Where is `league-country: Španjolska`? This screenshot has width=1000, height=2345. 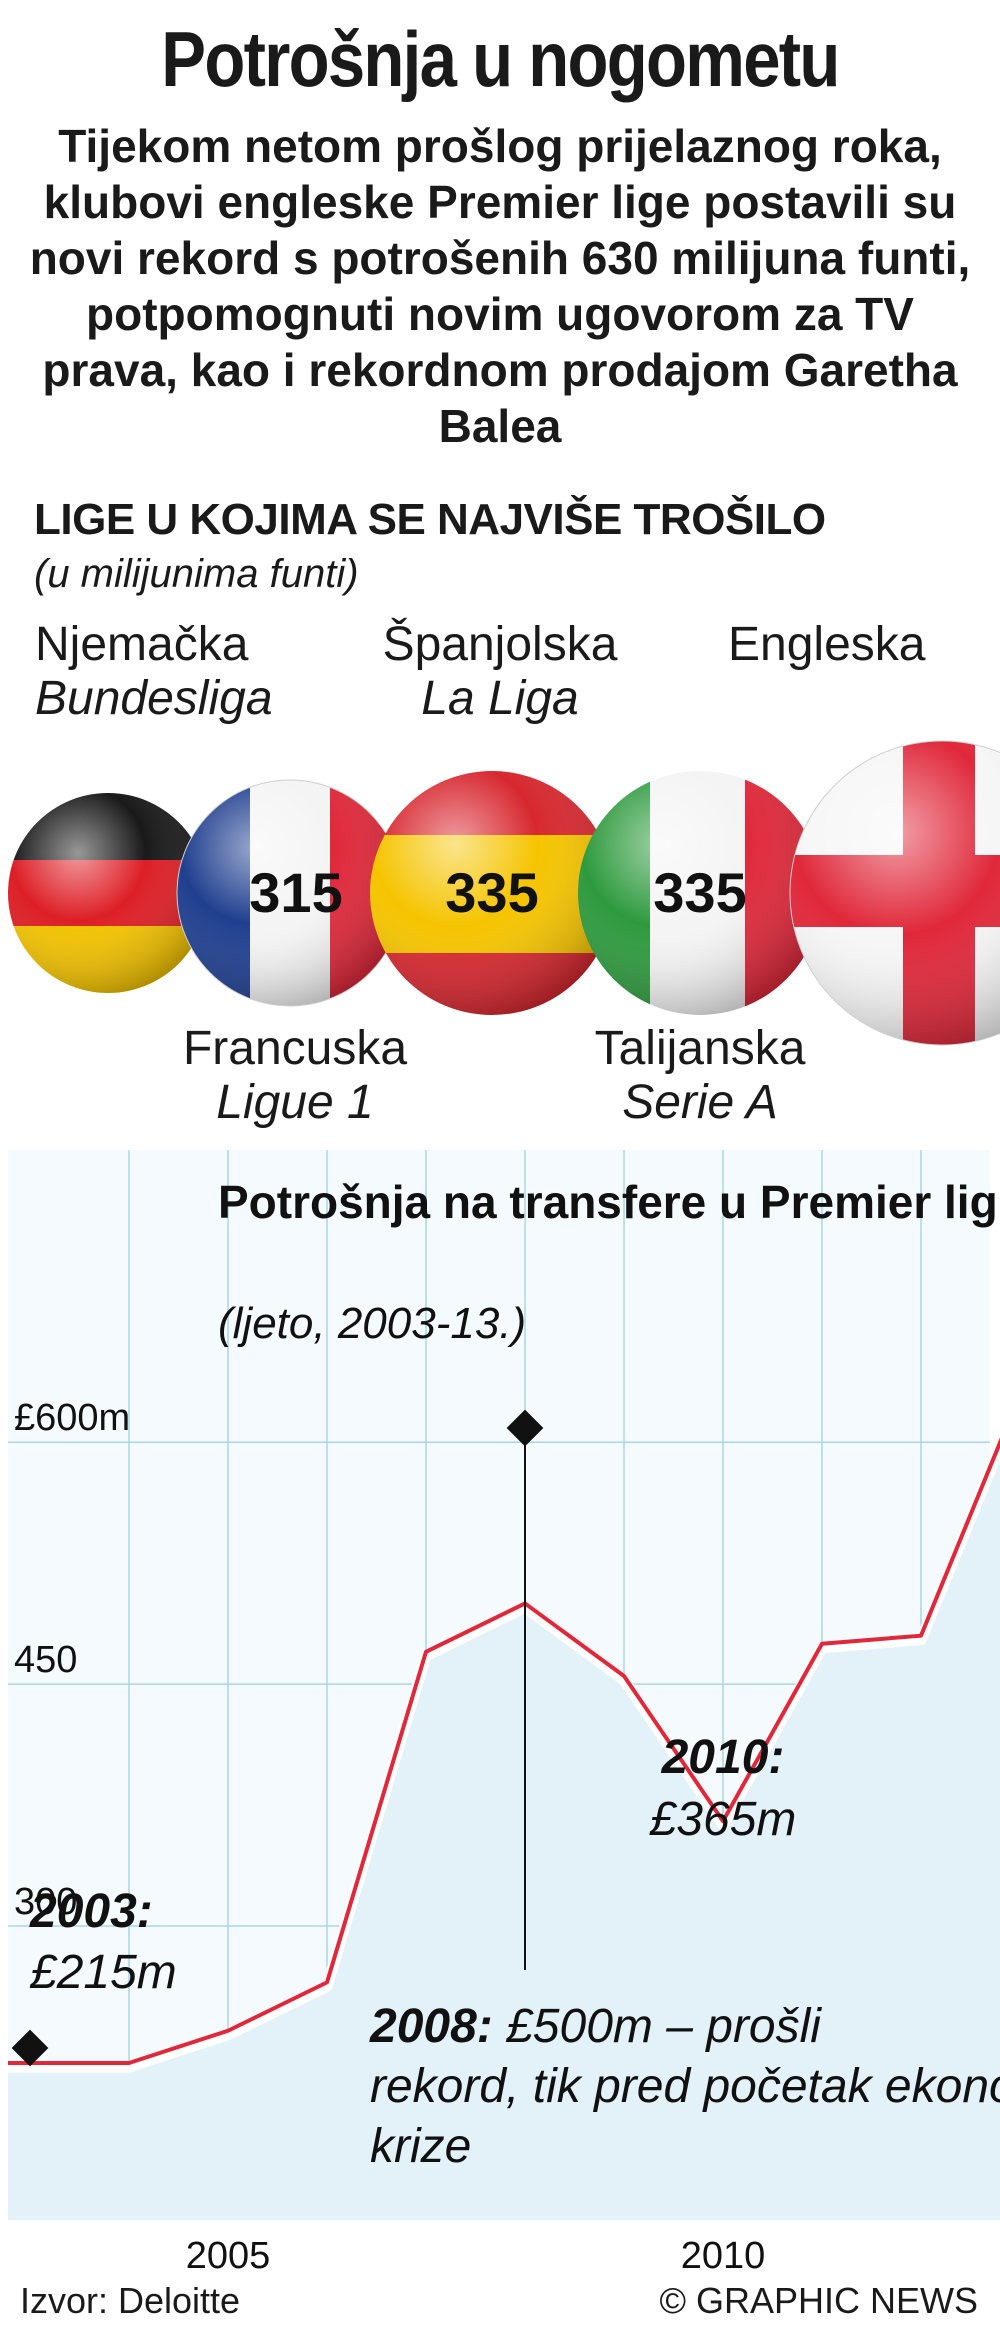
league-country: Španjolska is located at coordinates (500, 644).